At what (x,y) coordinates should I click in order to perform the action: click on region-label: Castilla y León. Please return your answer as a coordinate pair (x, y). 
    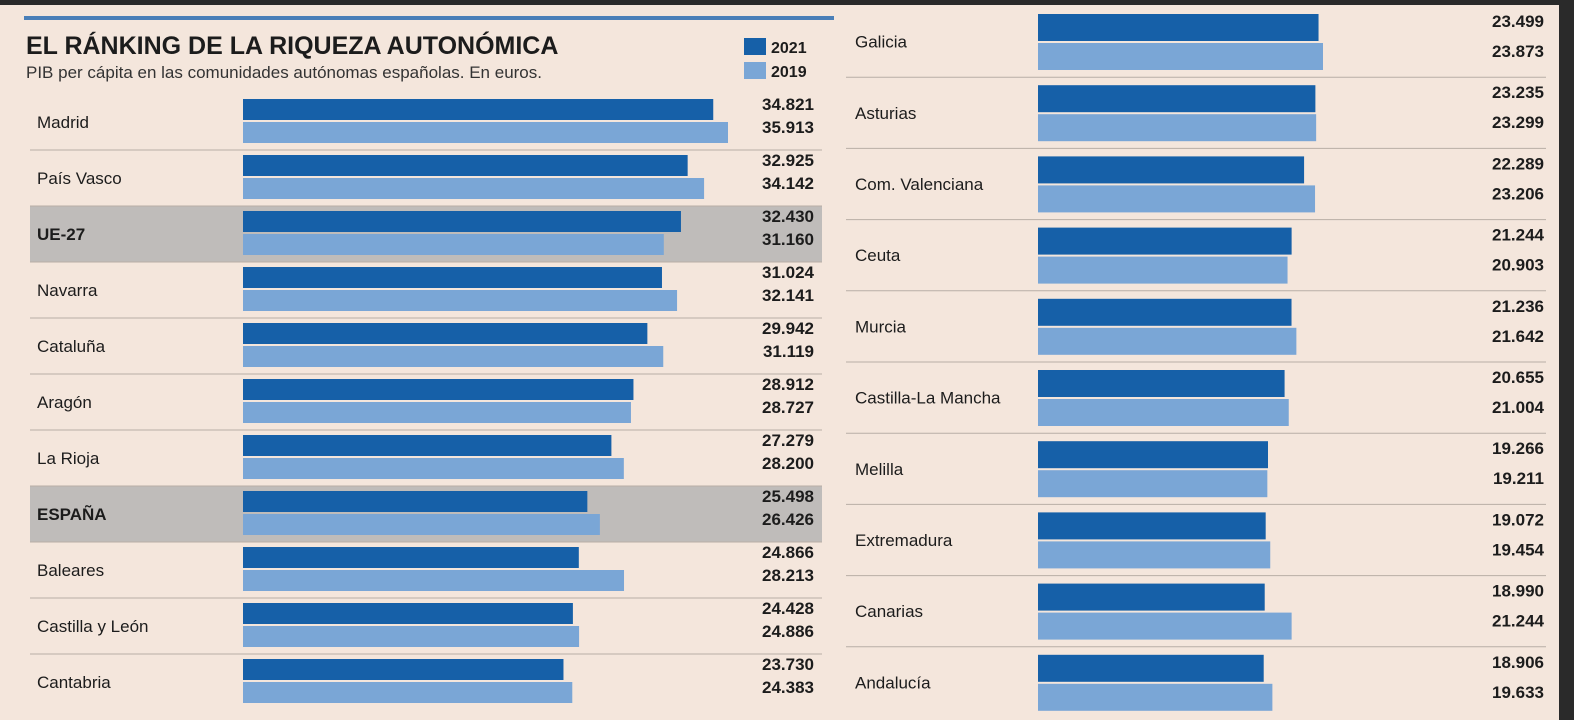
    Looking at the image, I should click on (93, 626).